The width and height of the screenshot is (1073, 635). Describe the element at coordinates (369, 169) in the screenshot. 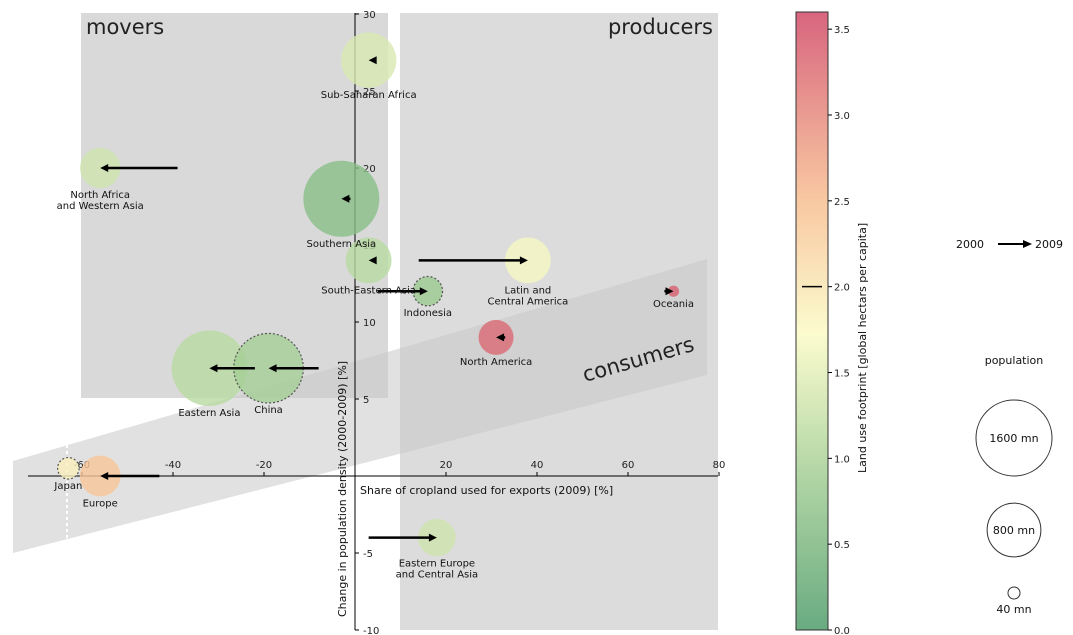

I see `y-tick-label: 20` at that location.